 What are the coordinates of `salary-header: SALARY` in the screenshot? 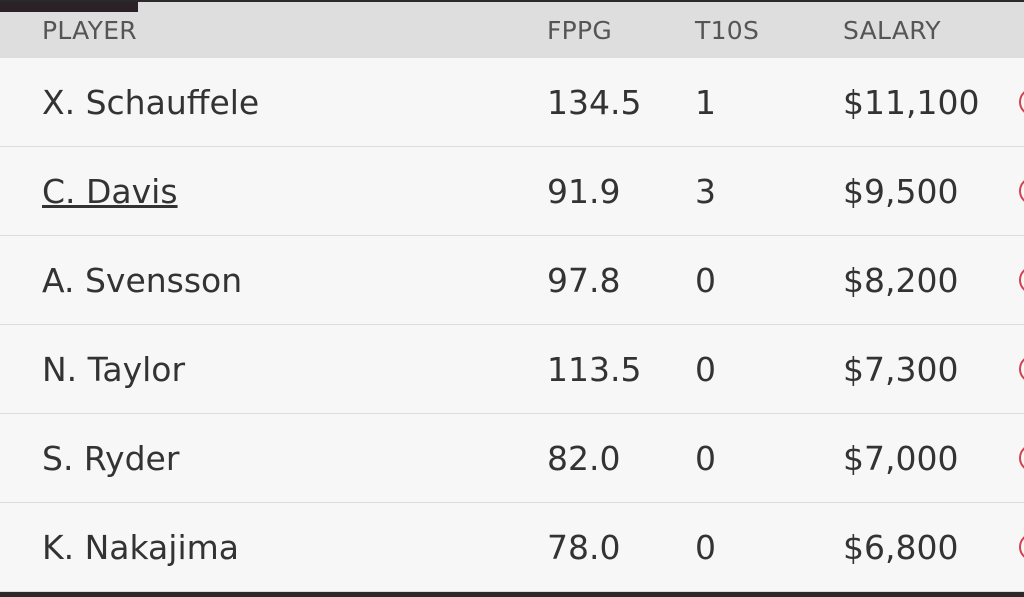 It's located at (892, 30).